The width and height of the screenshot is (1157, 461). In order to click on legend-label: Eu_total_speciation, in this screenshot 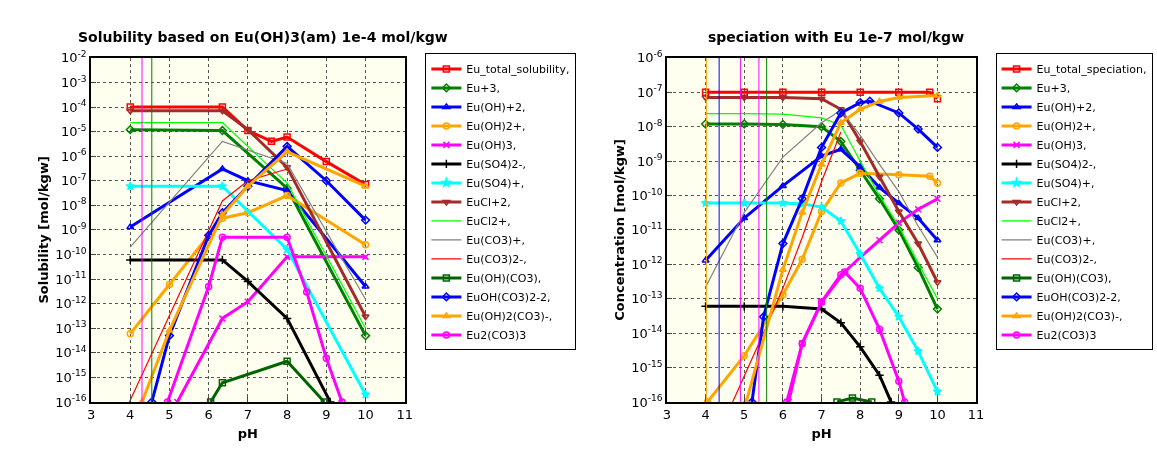, I will do `click(1091, 70)`.